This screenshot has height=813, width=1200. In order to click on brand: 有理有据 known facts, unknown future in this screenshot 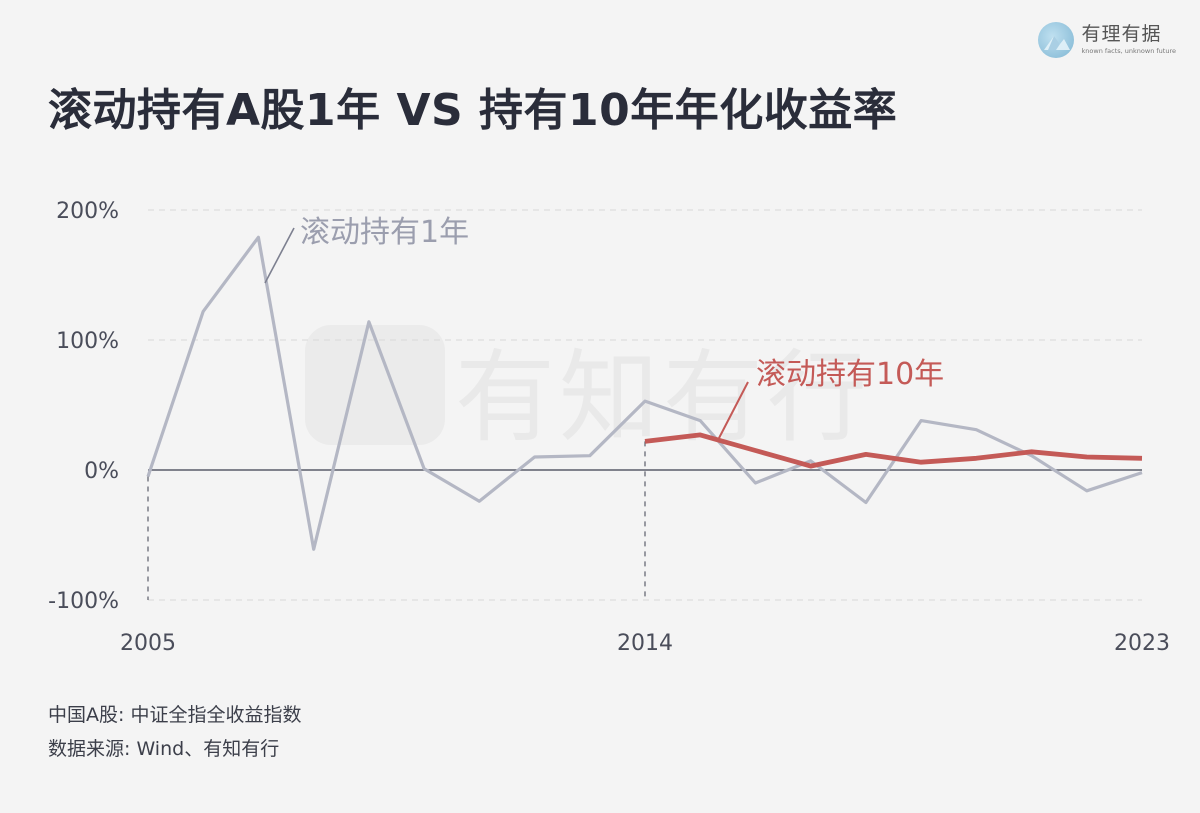, I will do `click(1106, 40)`.